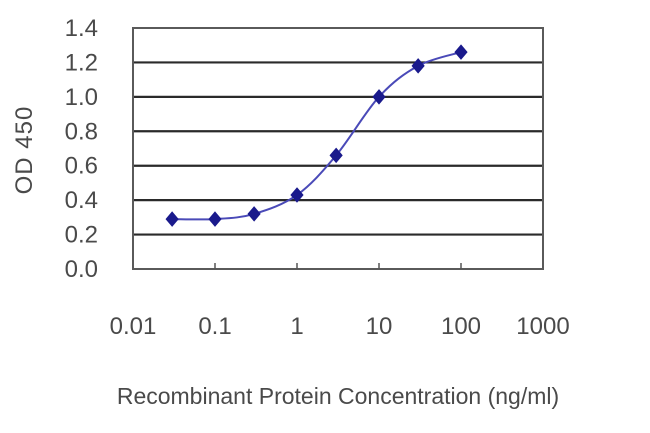 The width and height of the screenshot is (650, 433). I want to click on y-tick-label: 0.6, so click(81, 166).